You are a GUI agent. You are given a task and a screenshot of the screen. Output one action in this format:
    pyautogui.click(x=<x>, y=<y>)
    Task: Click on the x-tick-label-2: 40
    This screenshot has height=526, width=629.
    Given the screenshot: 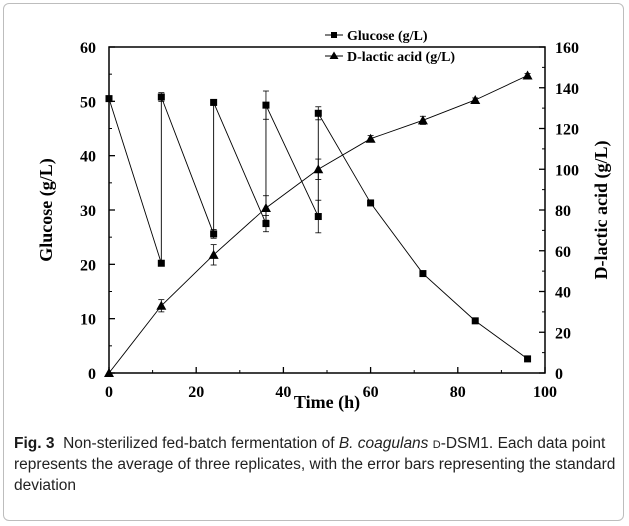 What is the action you would take?
    pyautogui.click(x=283, y=392)
    